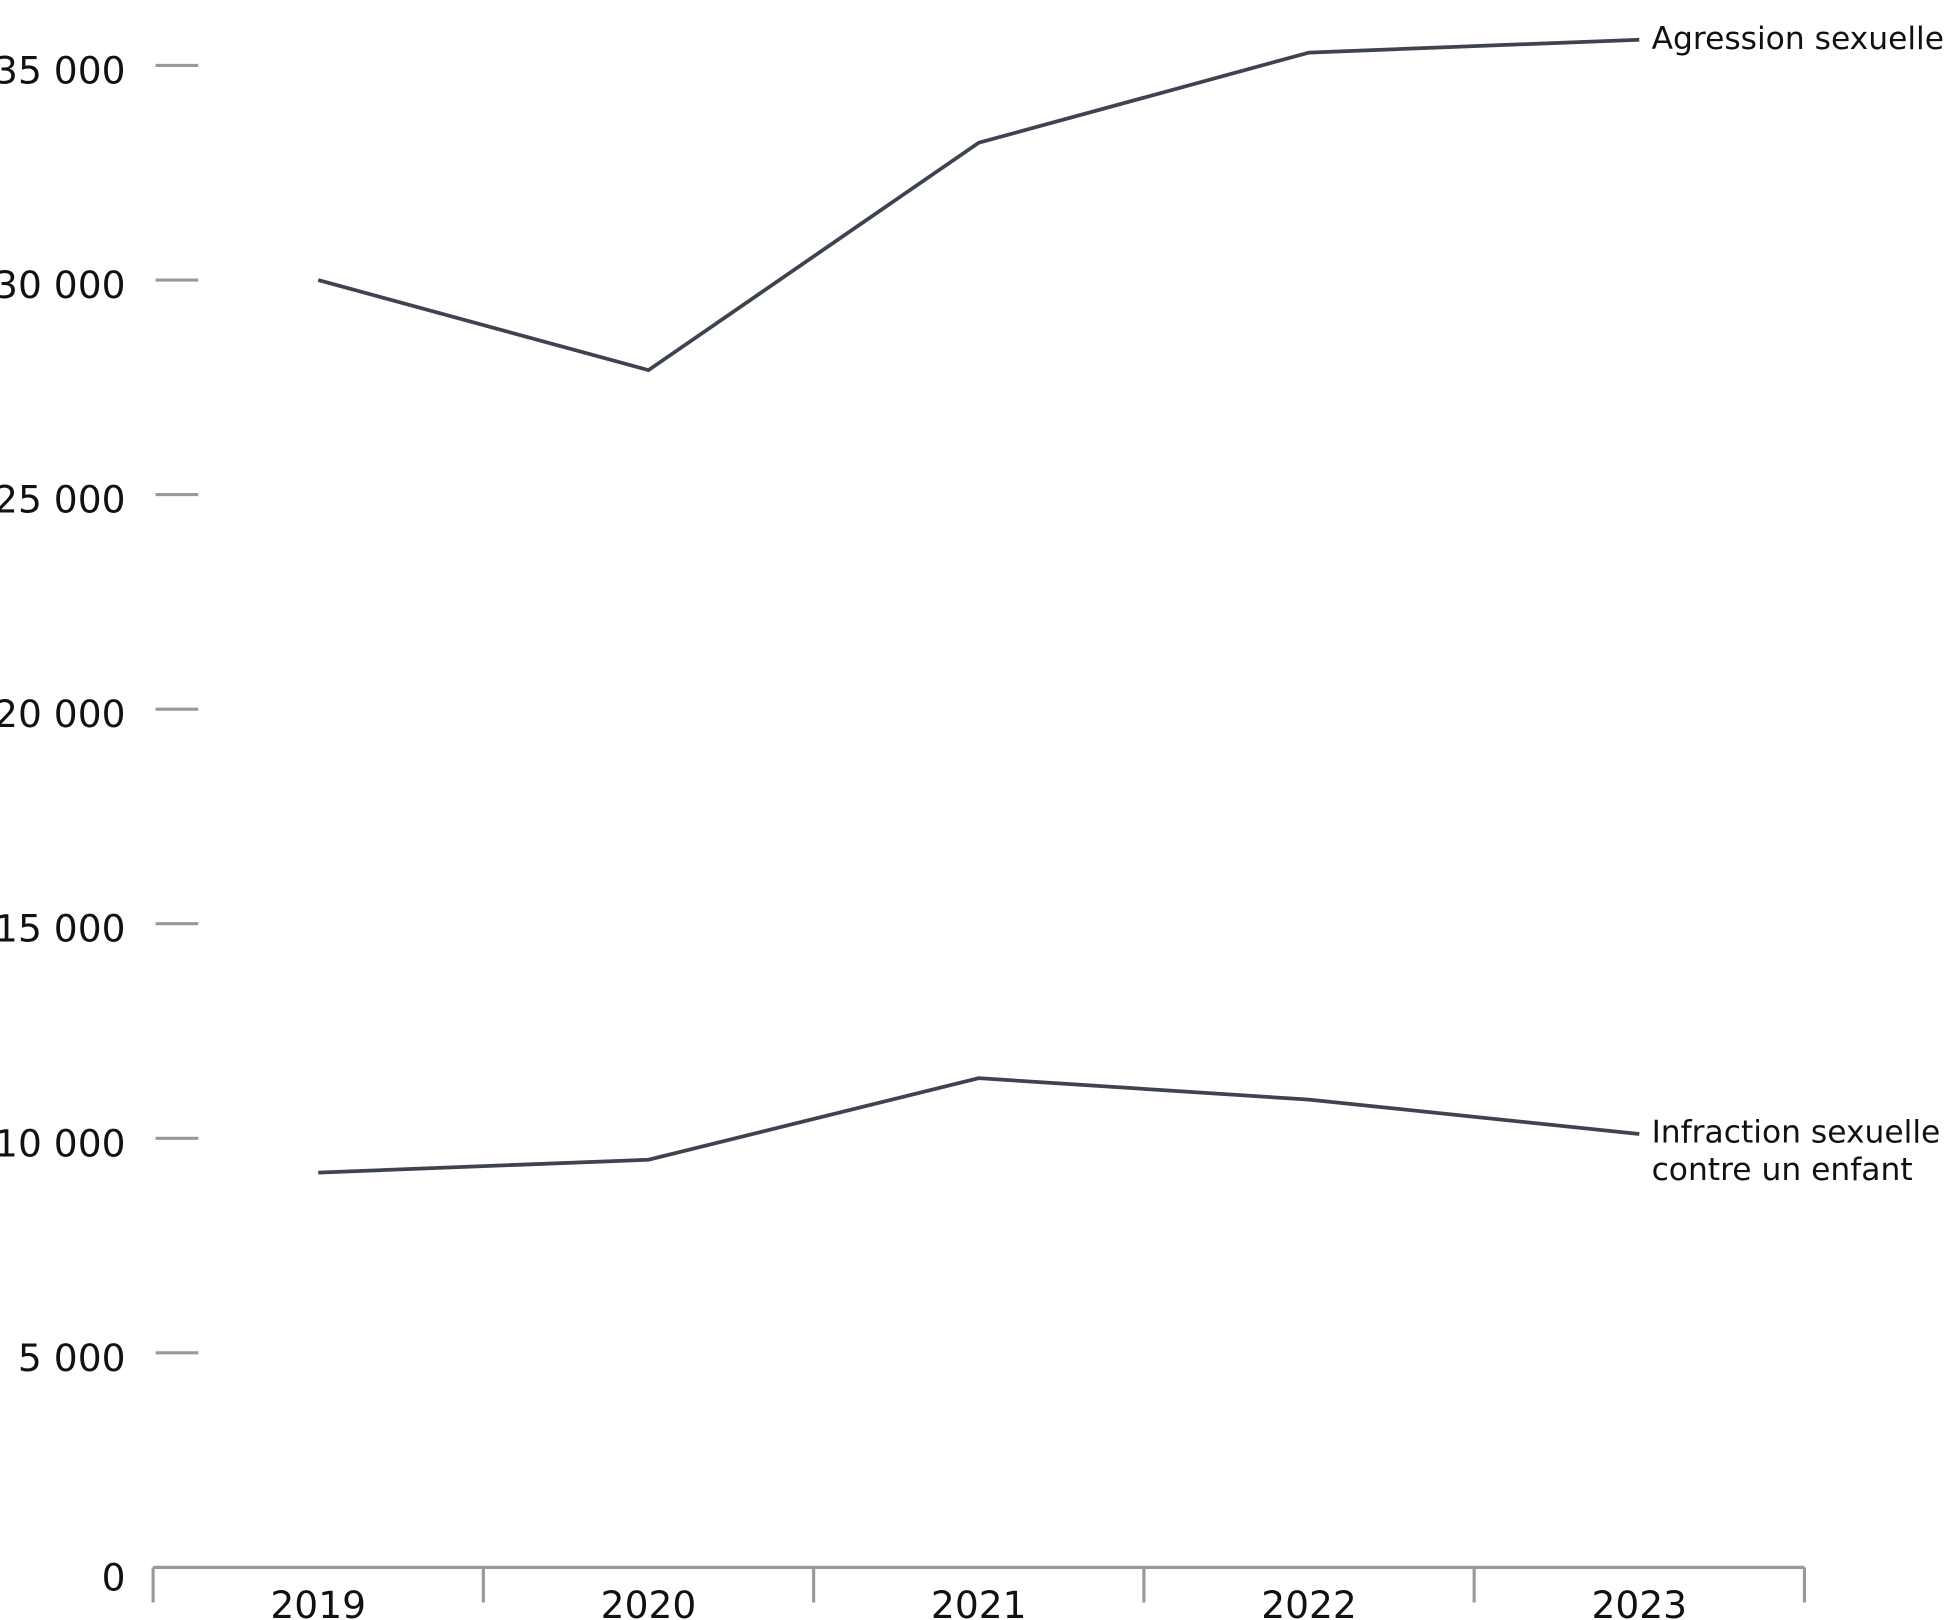 This screenshot has width=1950, height=1620. What do you see at coordinates (63, 70) in the screenshot?
I see `y-tick-label: 35 000` at bounding box center [63, 70].